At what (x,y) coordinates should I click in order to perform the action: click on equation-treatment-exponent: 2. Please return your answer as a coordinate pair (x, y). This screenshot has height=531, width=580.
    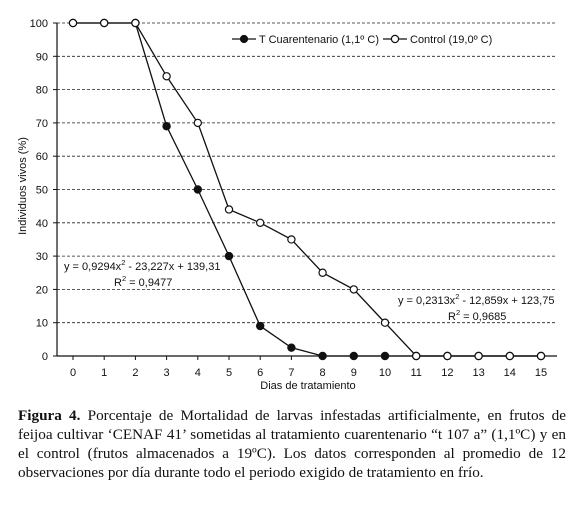
    Looking at the image, I should click on (123, 262).